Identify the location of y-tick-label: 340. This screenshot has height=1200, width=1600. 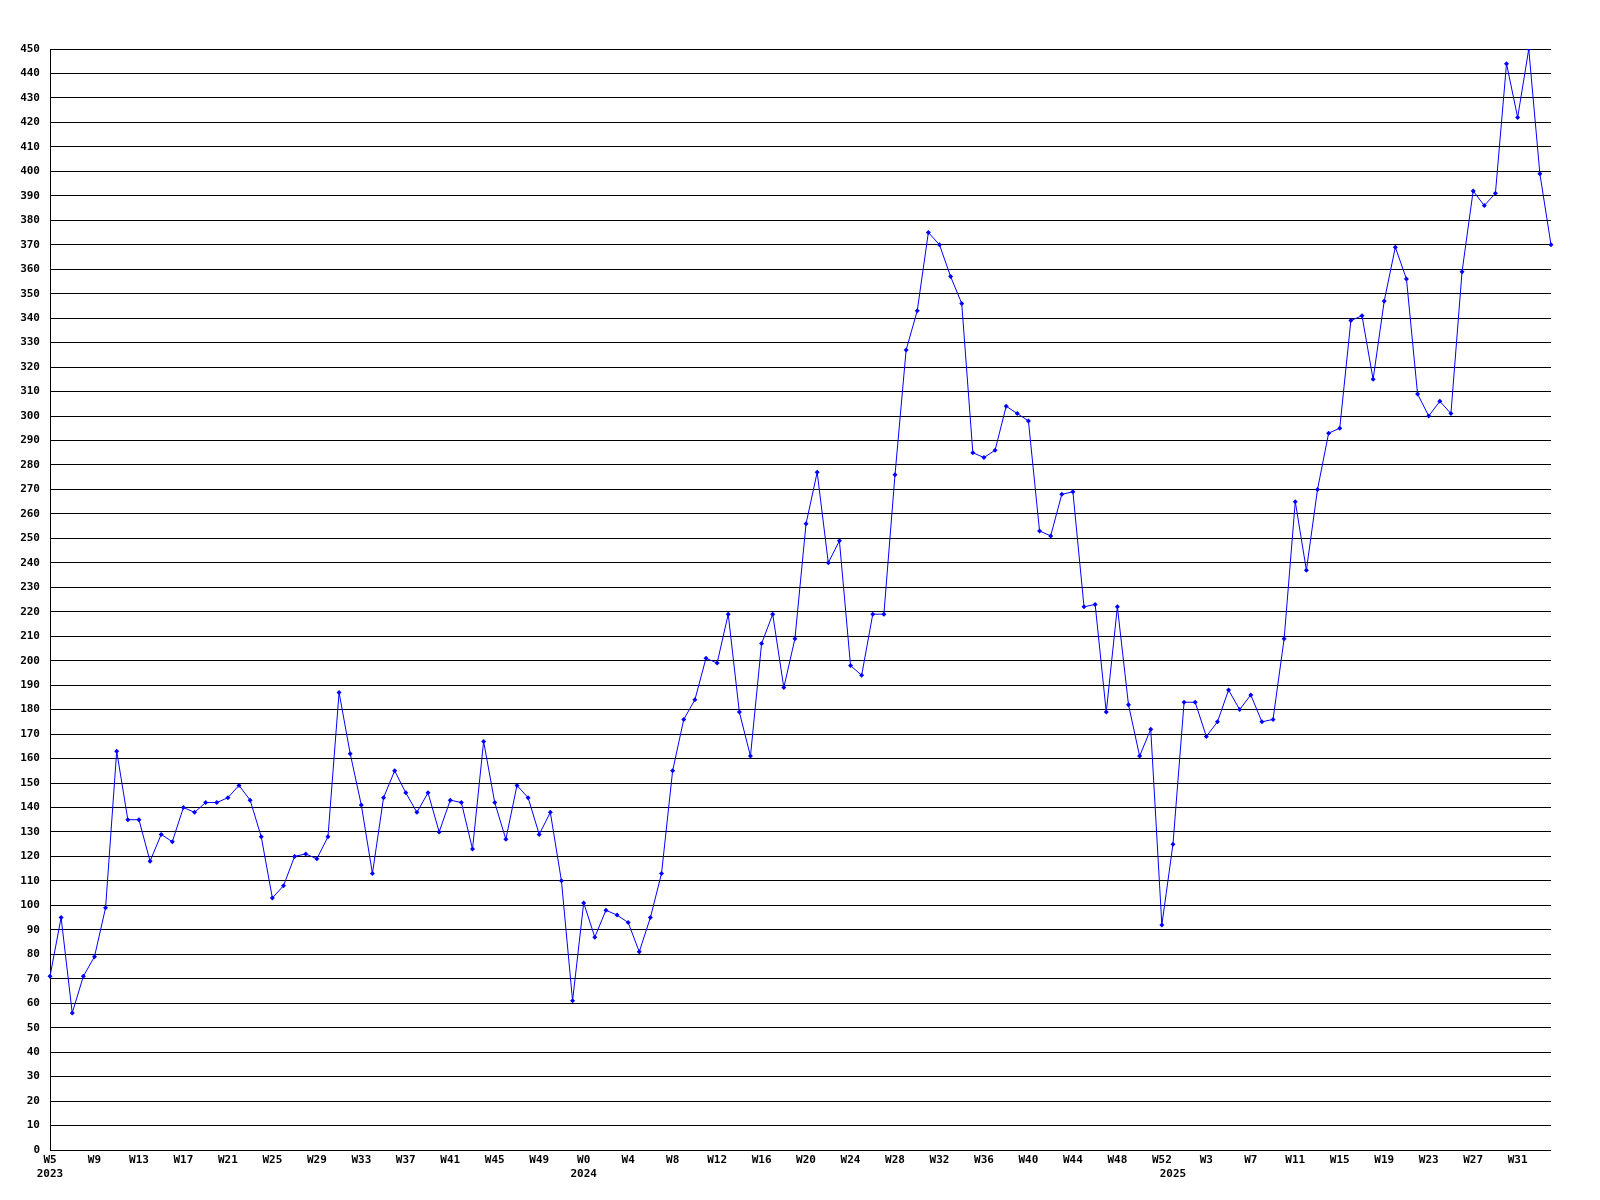
(30, 317).